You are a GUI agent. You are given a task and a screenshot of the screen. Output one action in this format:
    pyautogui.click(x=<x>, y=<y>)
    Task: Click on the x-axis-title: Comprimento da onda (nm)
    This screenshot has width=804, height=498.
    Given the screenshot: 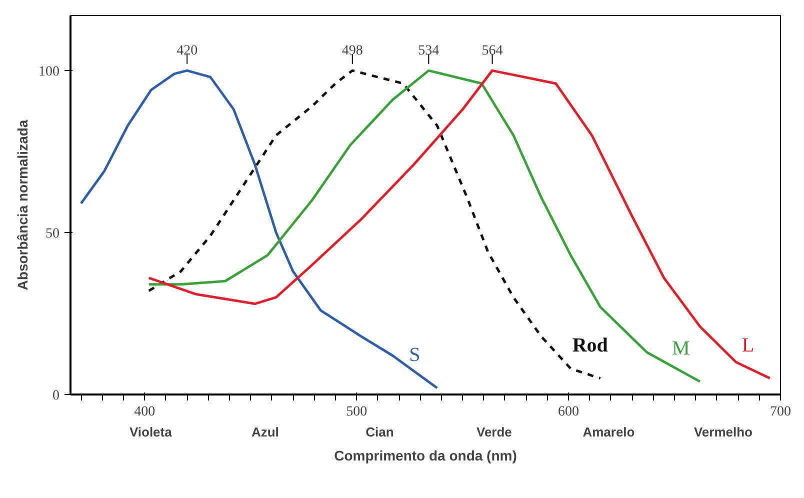 What is the action you would take?
    pyautogui.click(x=425, y=456)
    